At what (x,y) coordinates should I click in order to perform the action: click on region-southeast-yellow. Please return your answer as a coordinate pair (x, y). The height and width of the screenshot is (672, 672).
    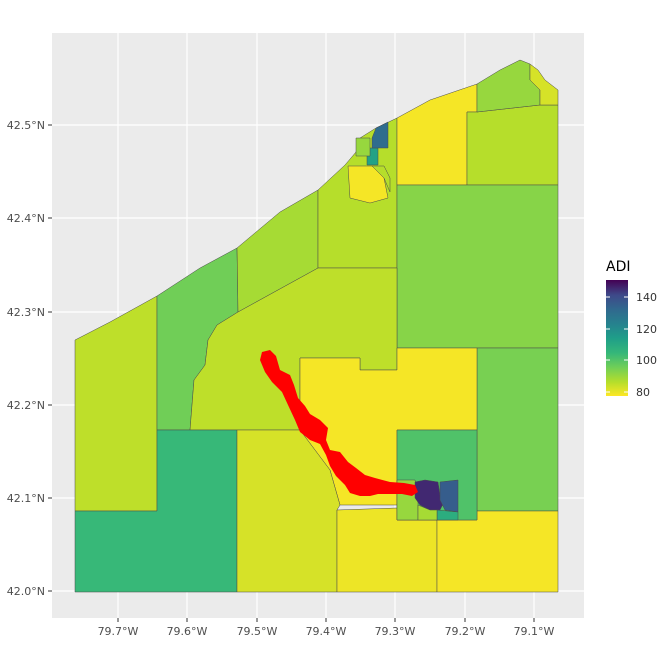
    Looking at the image, I should click on (497, 551).